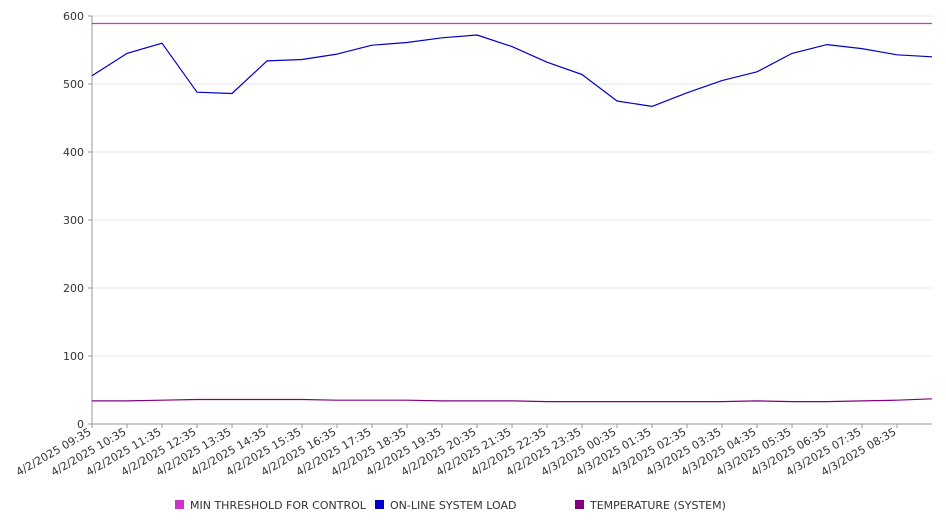  What do you see at coordinates (73, 220) in the screenshot?
I see `y-tick-label: 300` at bounding box center [73, 220].